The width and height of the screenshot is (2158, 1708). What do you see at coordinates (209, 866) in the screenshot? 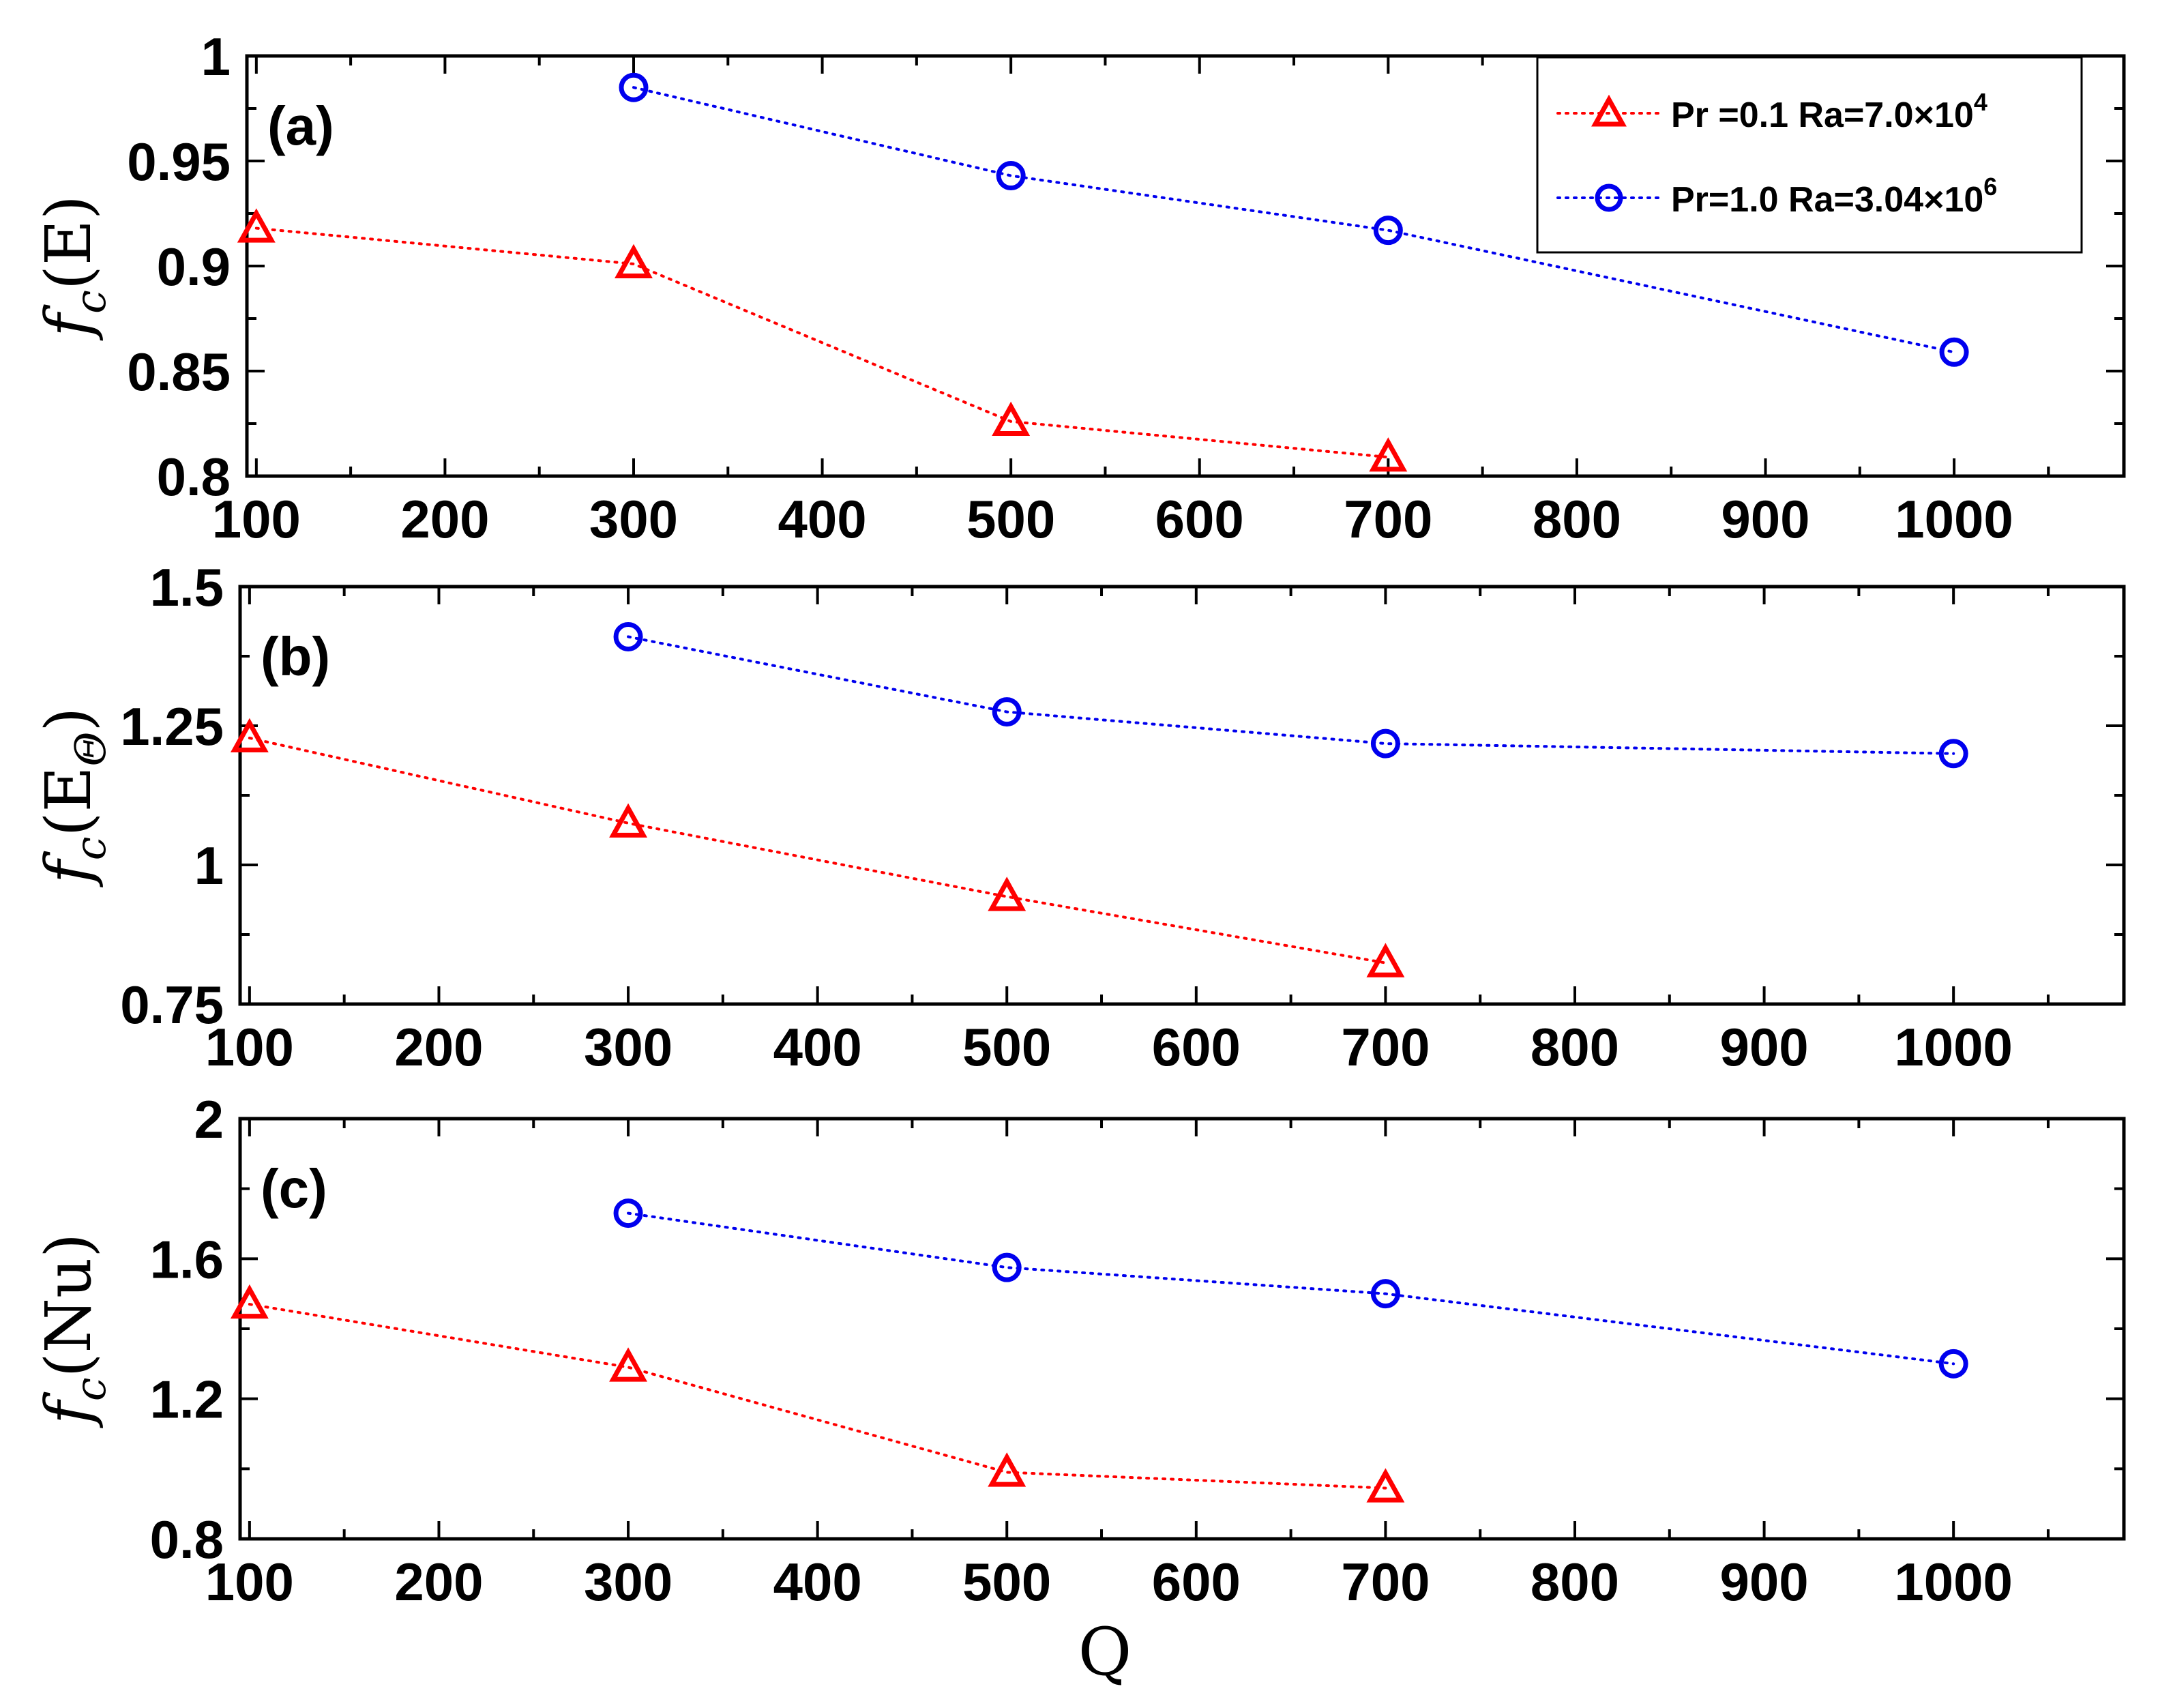
I see `y-tick-label: 1` at bounding box center [209, 866].